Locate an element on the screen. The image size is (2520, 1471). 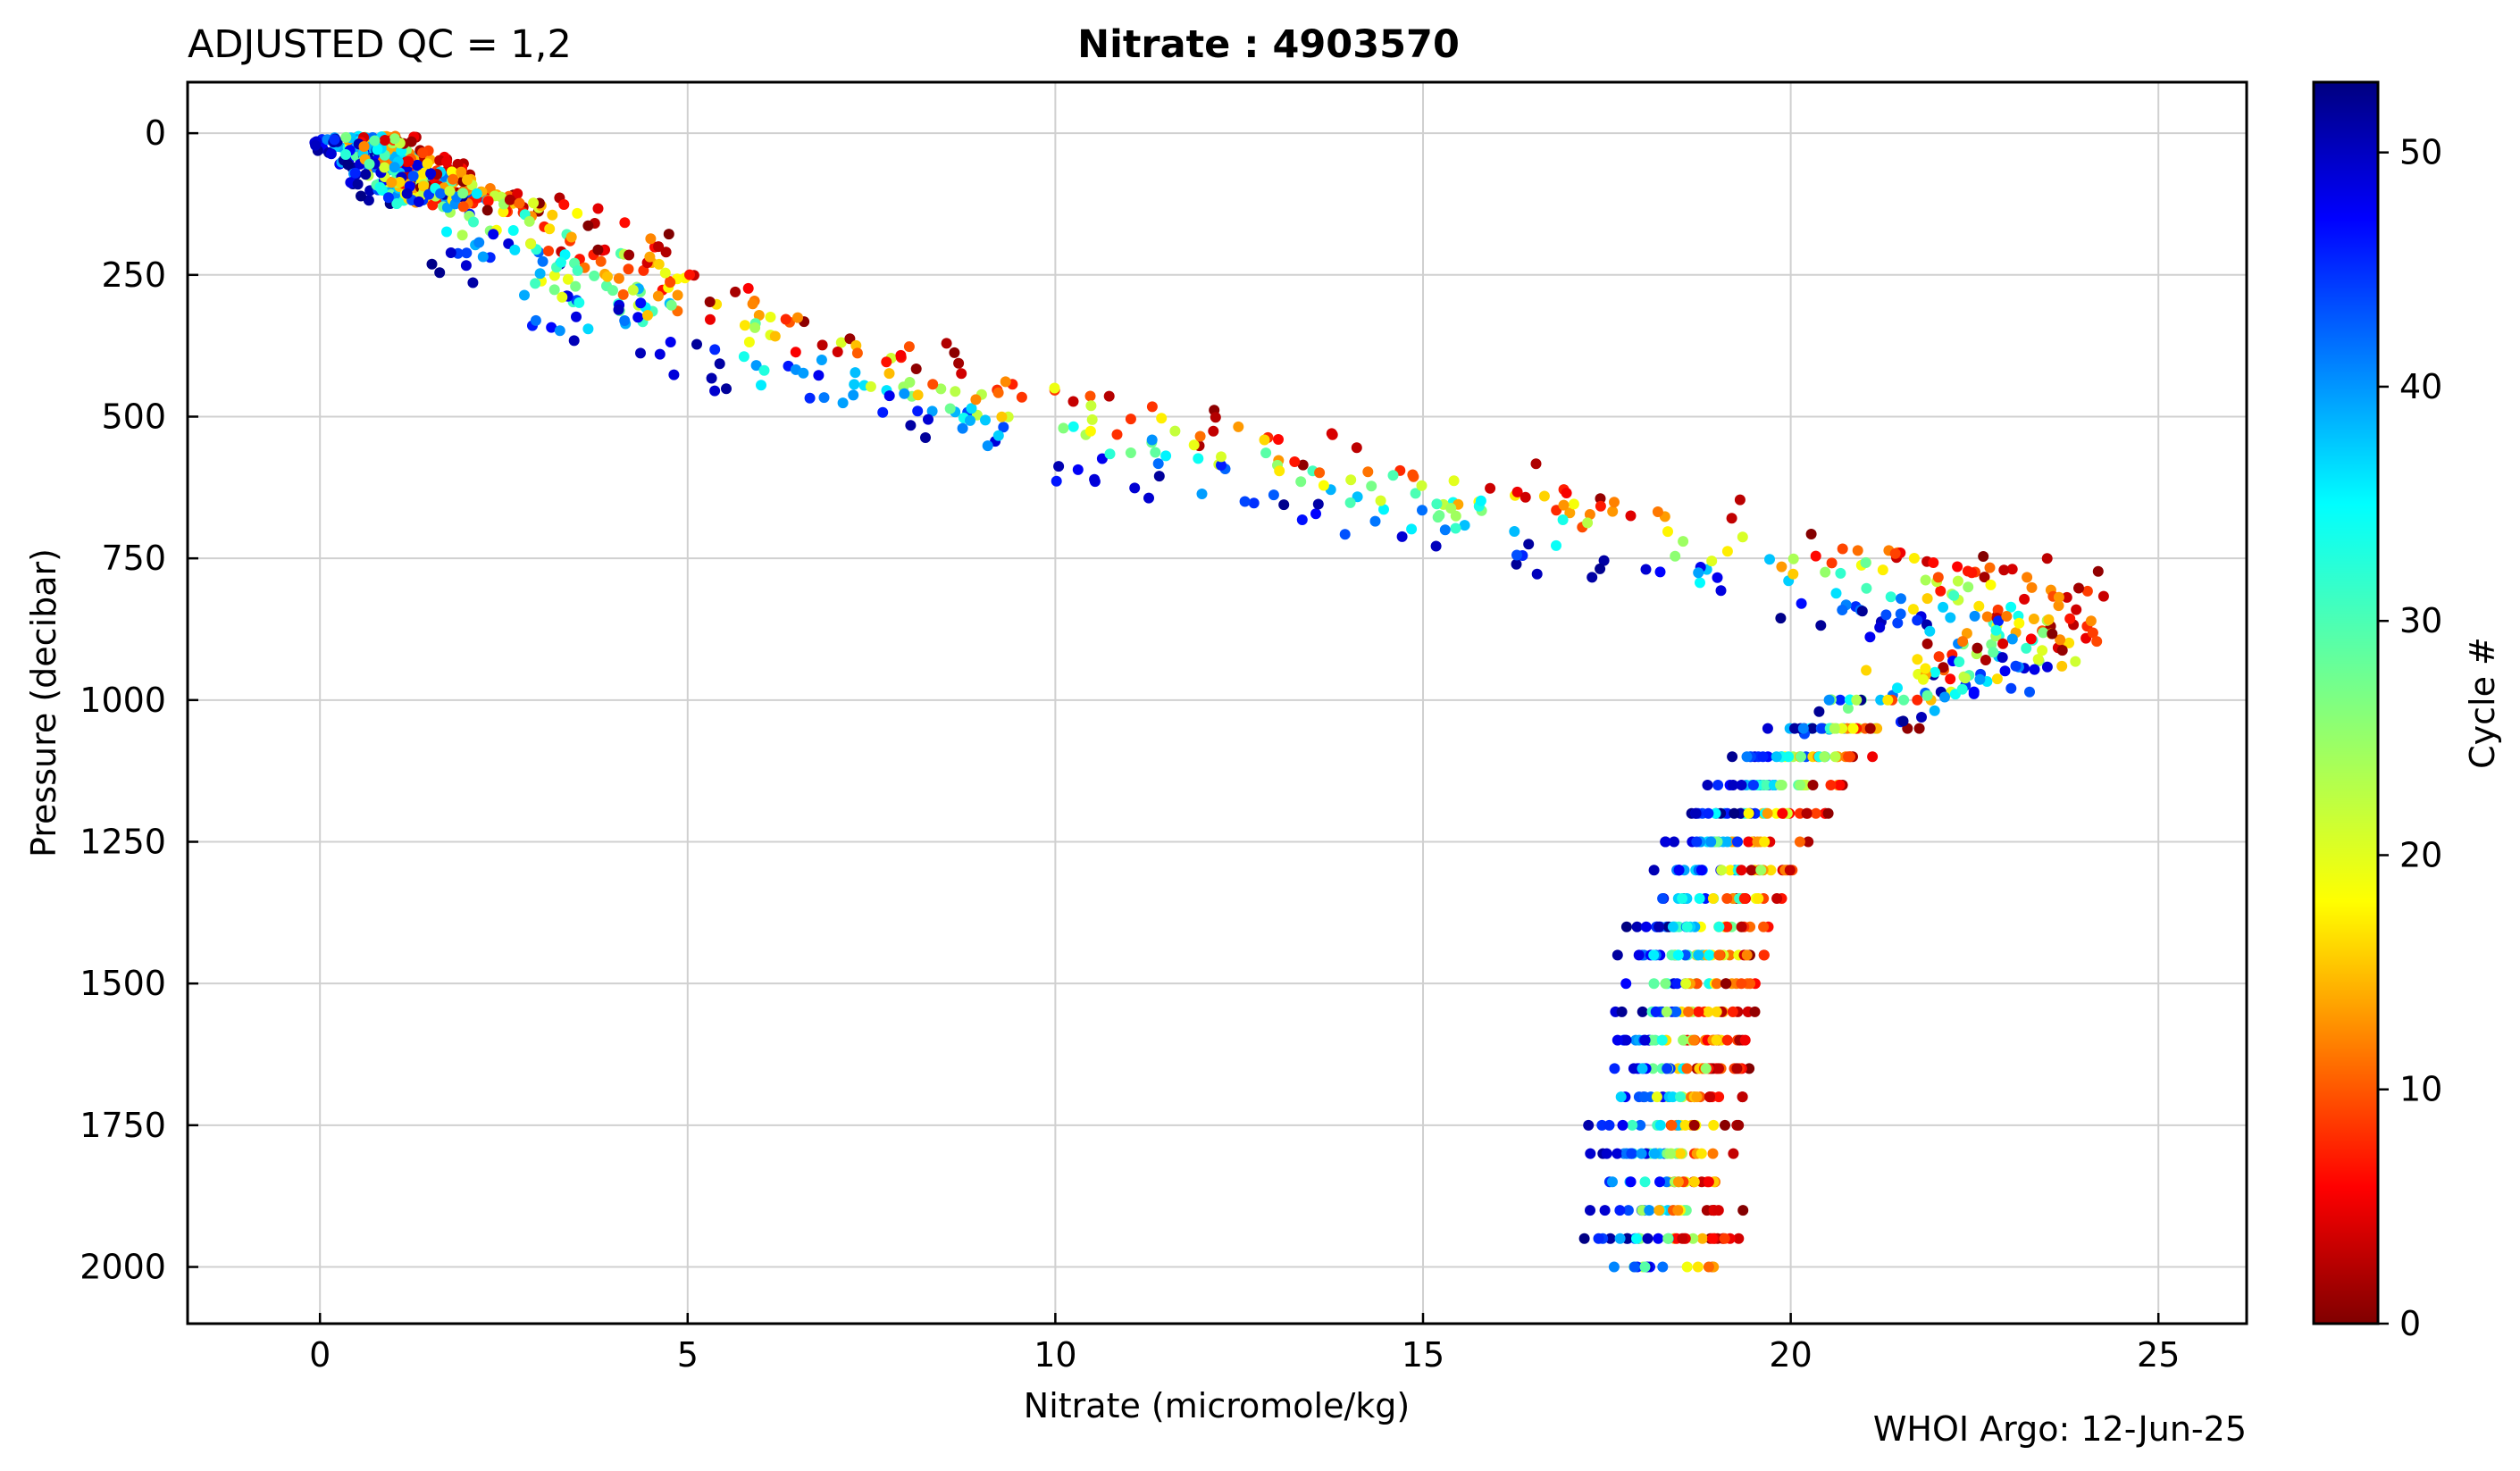
colorbar-tick-label: 20 is located at coordinates (2420, 854).